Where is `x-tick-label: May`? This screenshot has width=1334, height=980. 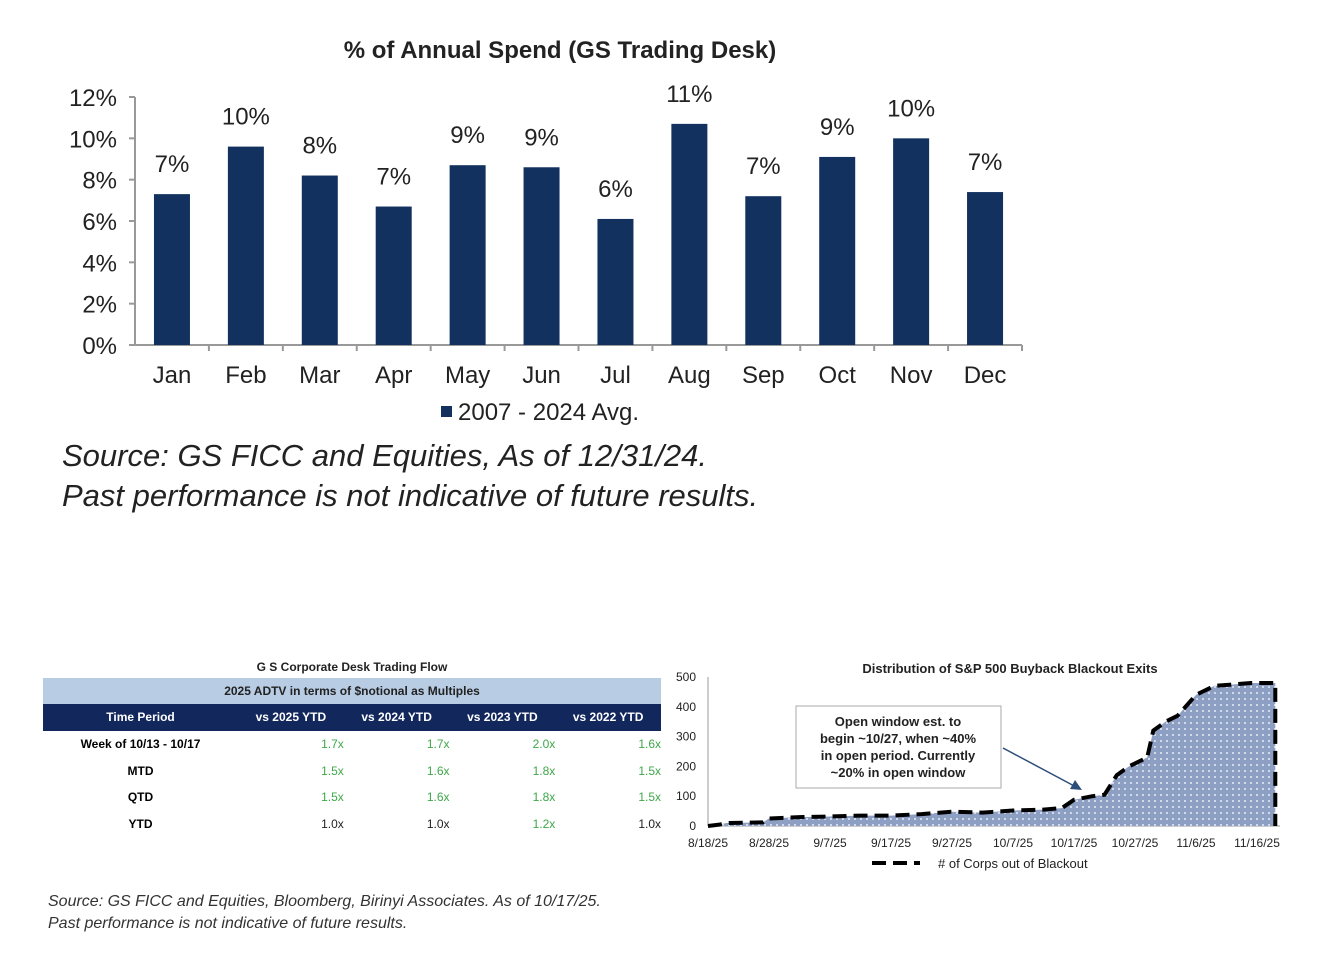 x-tick-label: May is located at coordinates (467, 375).